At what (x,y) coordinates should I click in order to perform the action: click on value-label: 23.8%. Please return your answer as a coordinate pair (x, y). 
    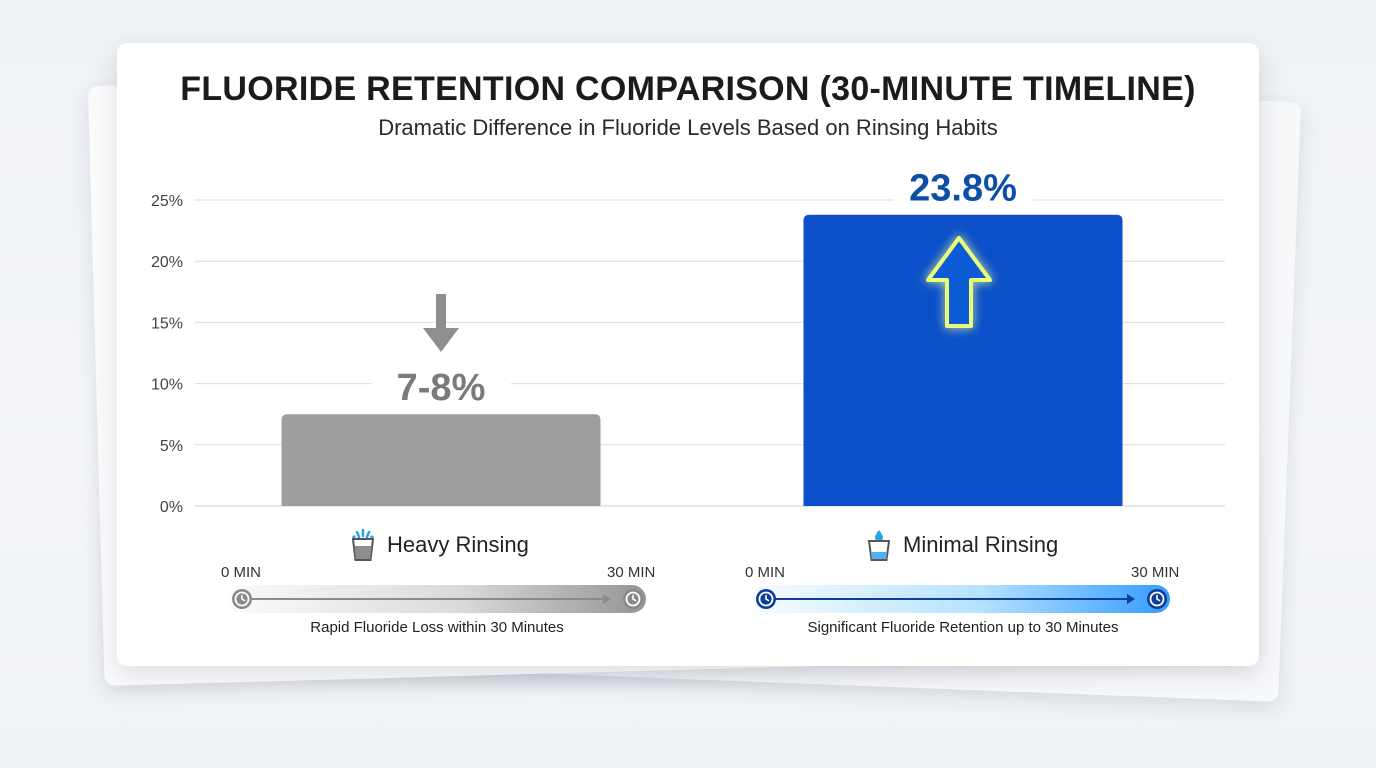
    Looking at the image, I should click on (963, 189).